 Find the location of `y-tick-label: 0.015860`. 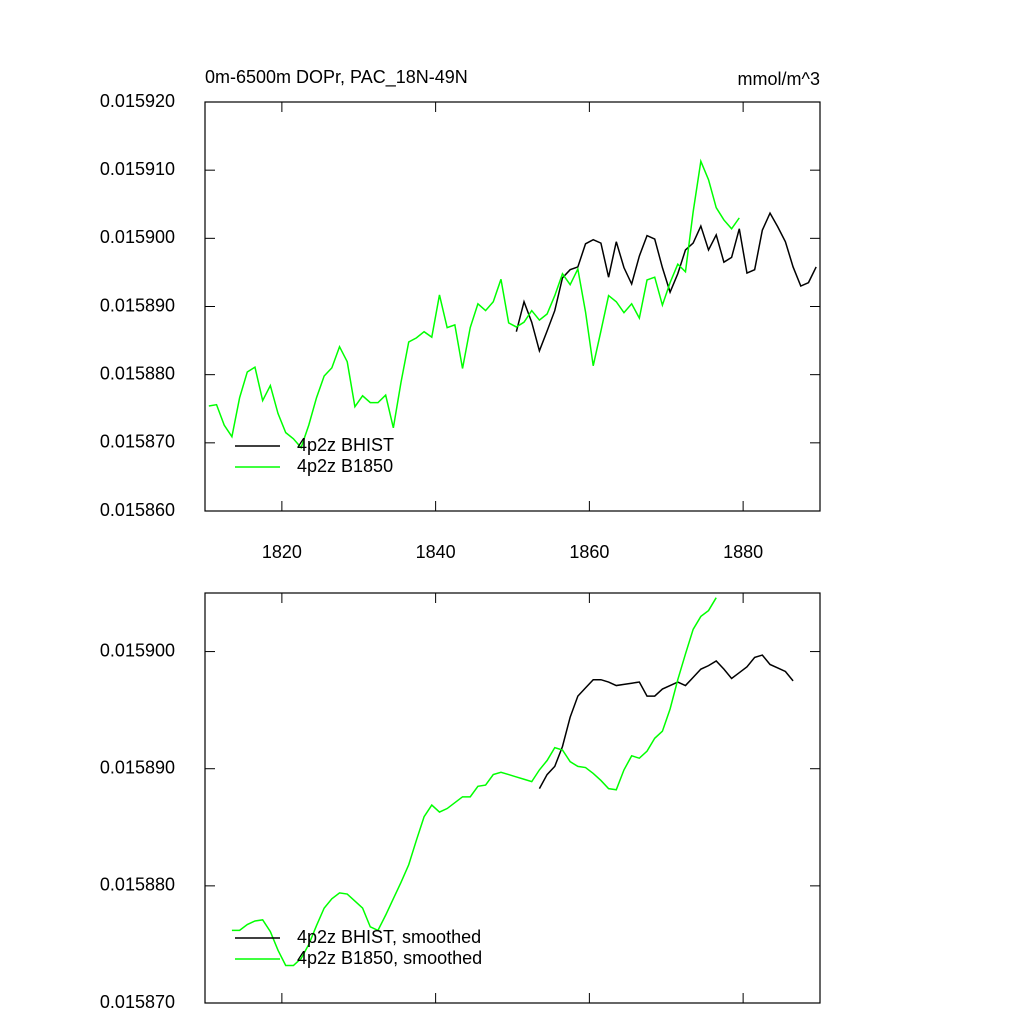

y-tick-label: 0.015860 is located at coordinates (137, 510).